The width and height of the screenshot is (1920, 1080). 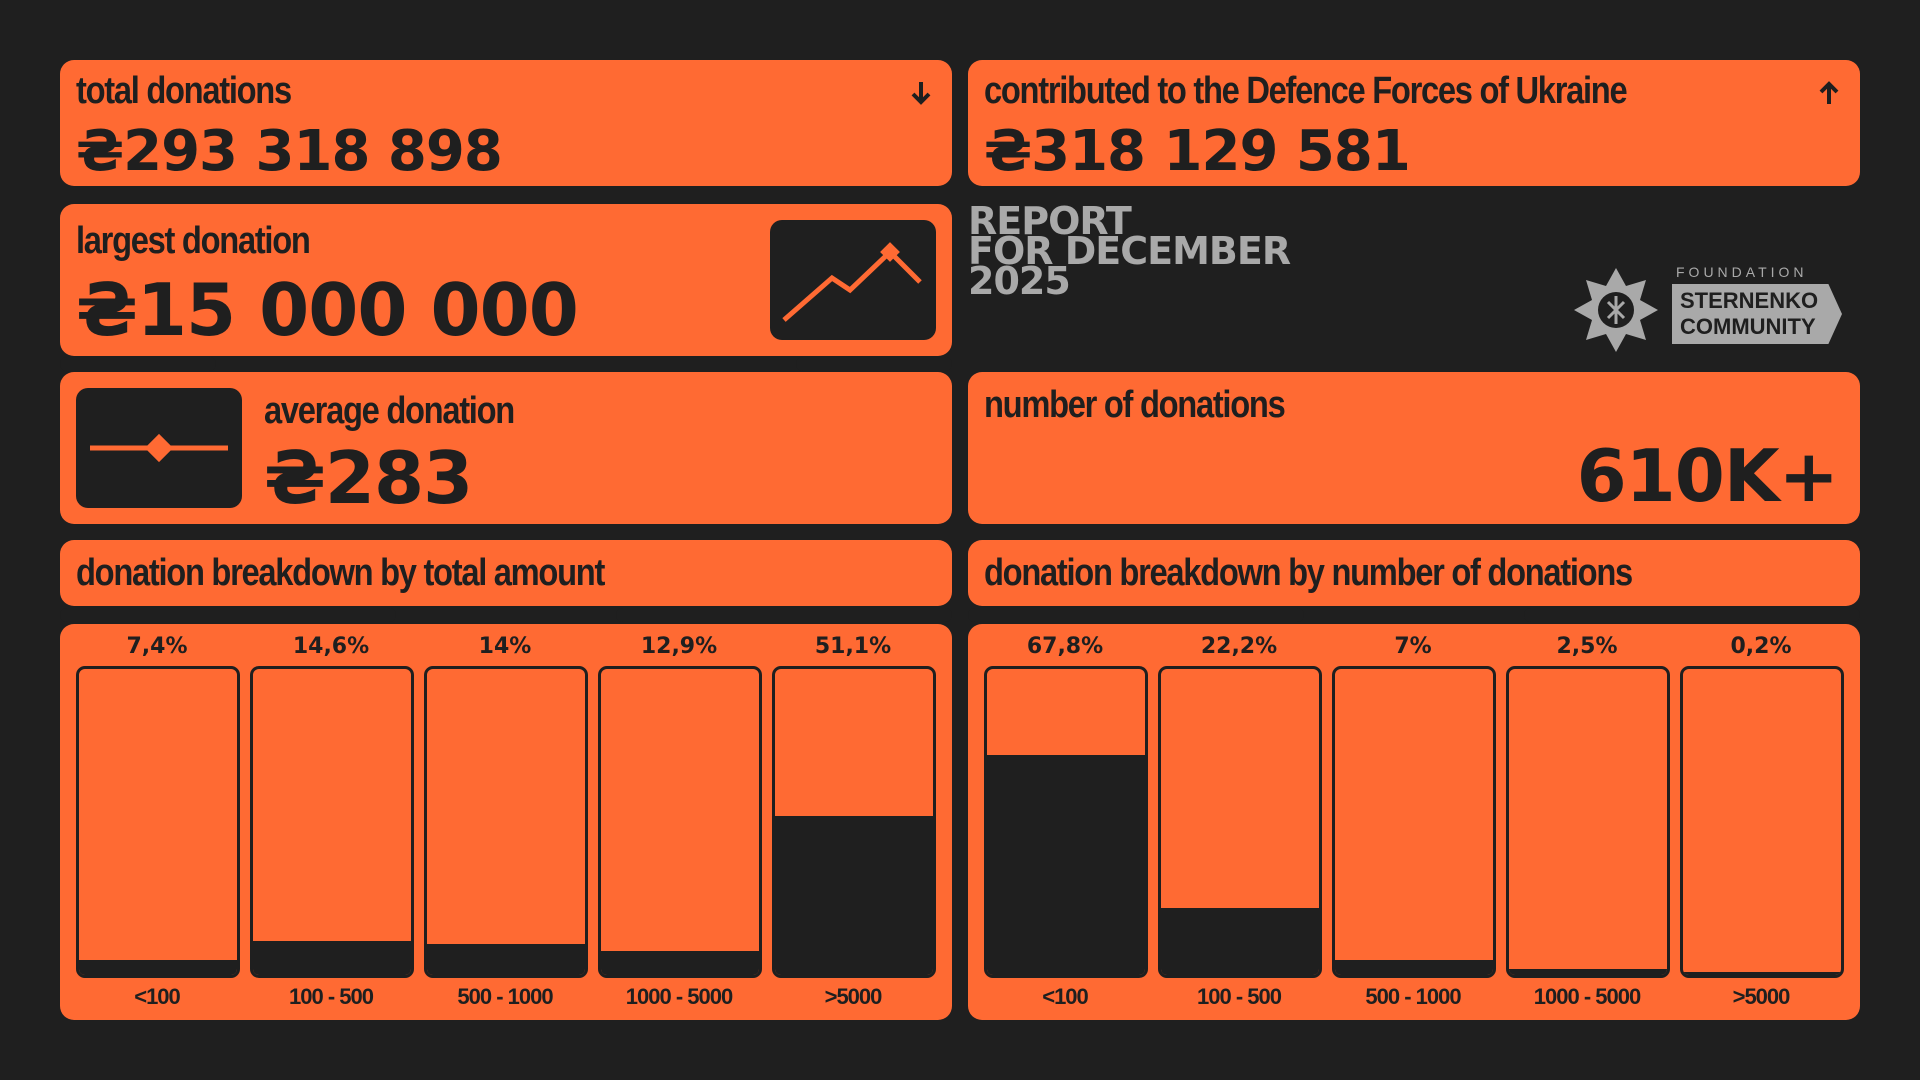 What do you see at coordinates (289, 151) in the screenshot?
I see `total-donations-value: ₴293 318 898` at bounding box center [289, 151].